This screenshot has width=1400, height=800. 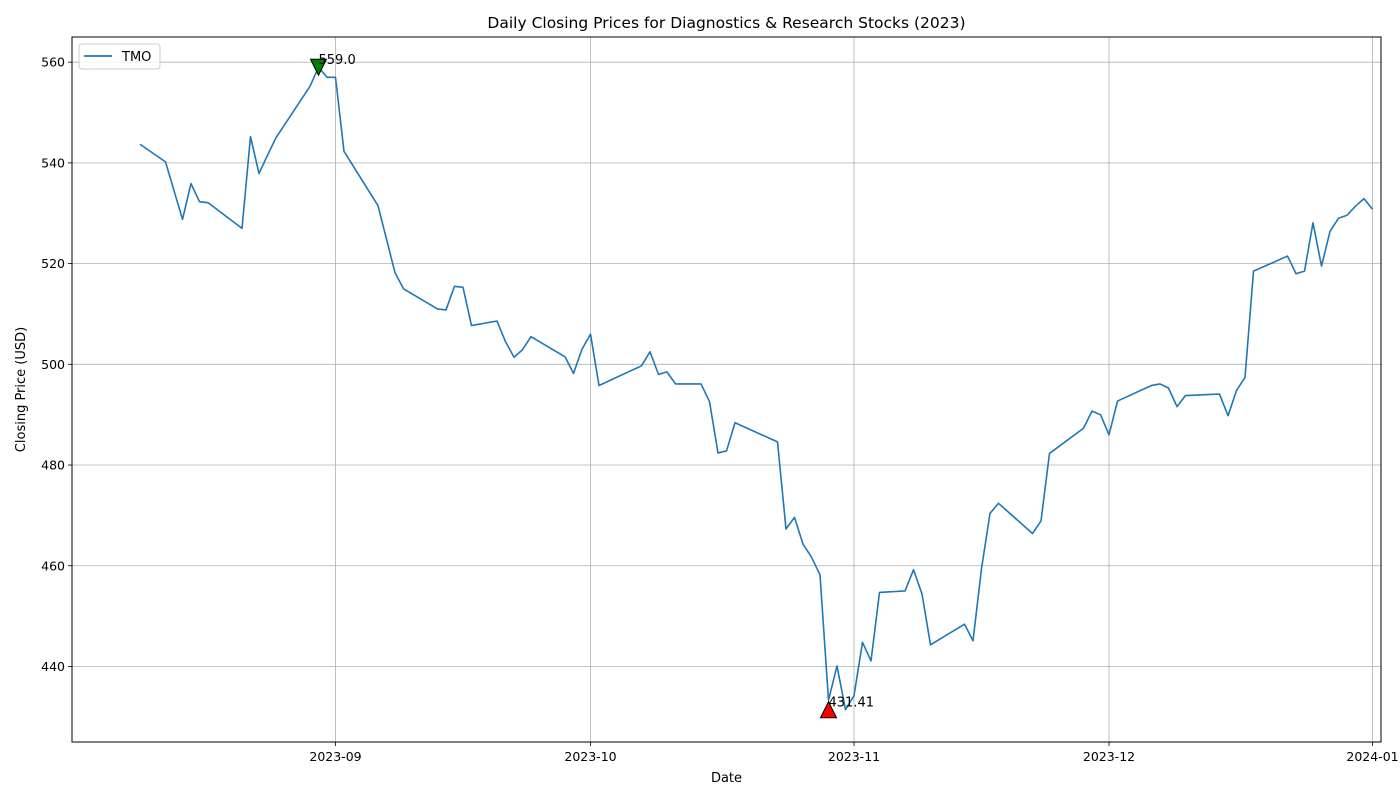 I want to click on x-tick-label: 2023-11, so click(x=854, y=756).